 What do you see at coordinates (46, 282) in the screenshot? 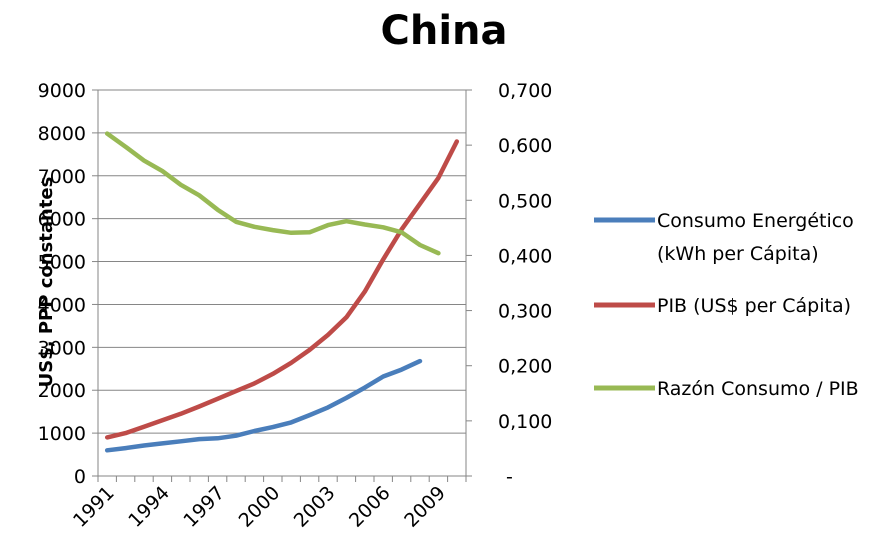
I see `y-axis-label: US$, PPP constantes` at bounding box center [46, 282].